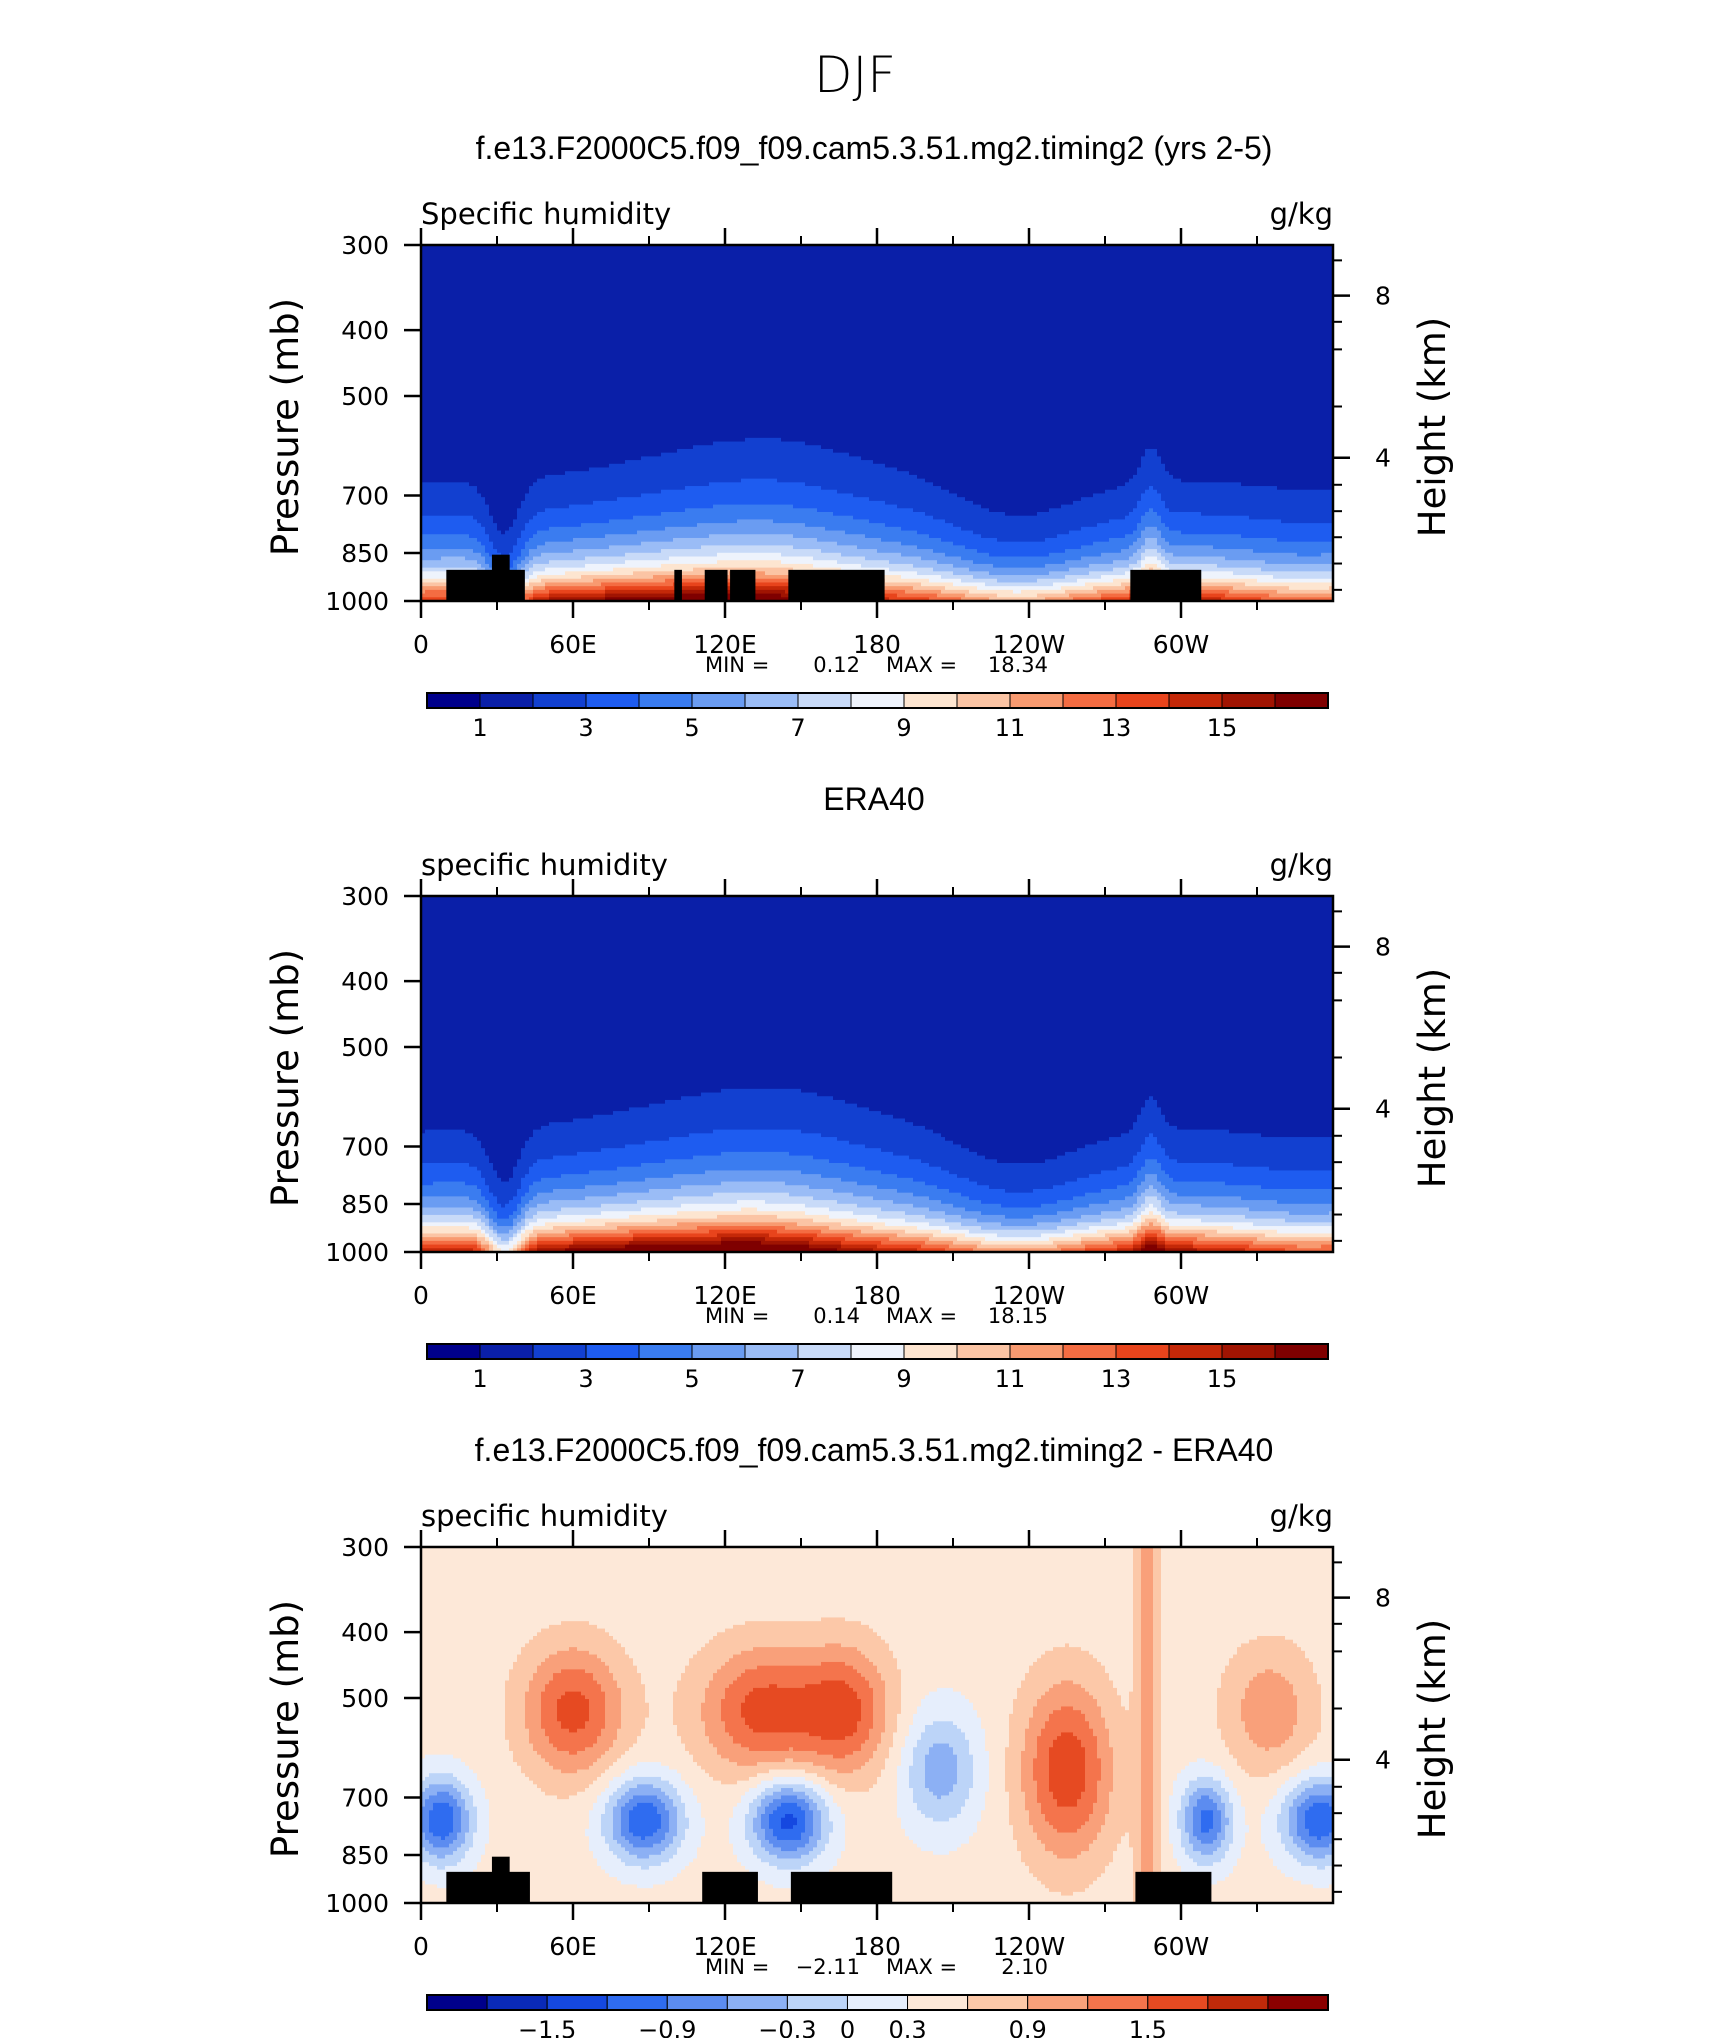 The width and height of the screenshot is (1710, 2038). Describe the element at coordinates (547, 2027) in the screenshot. I see `colorbar-label: −1.5` at that location.